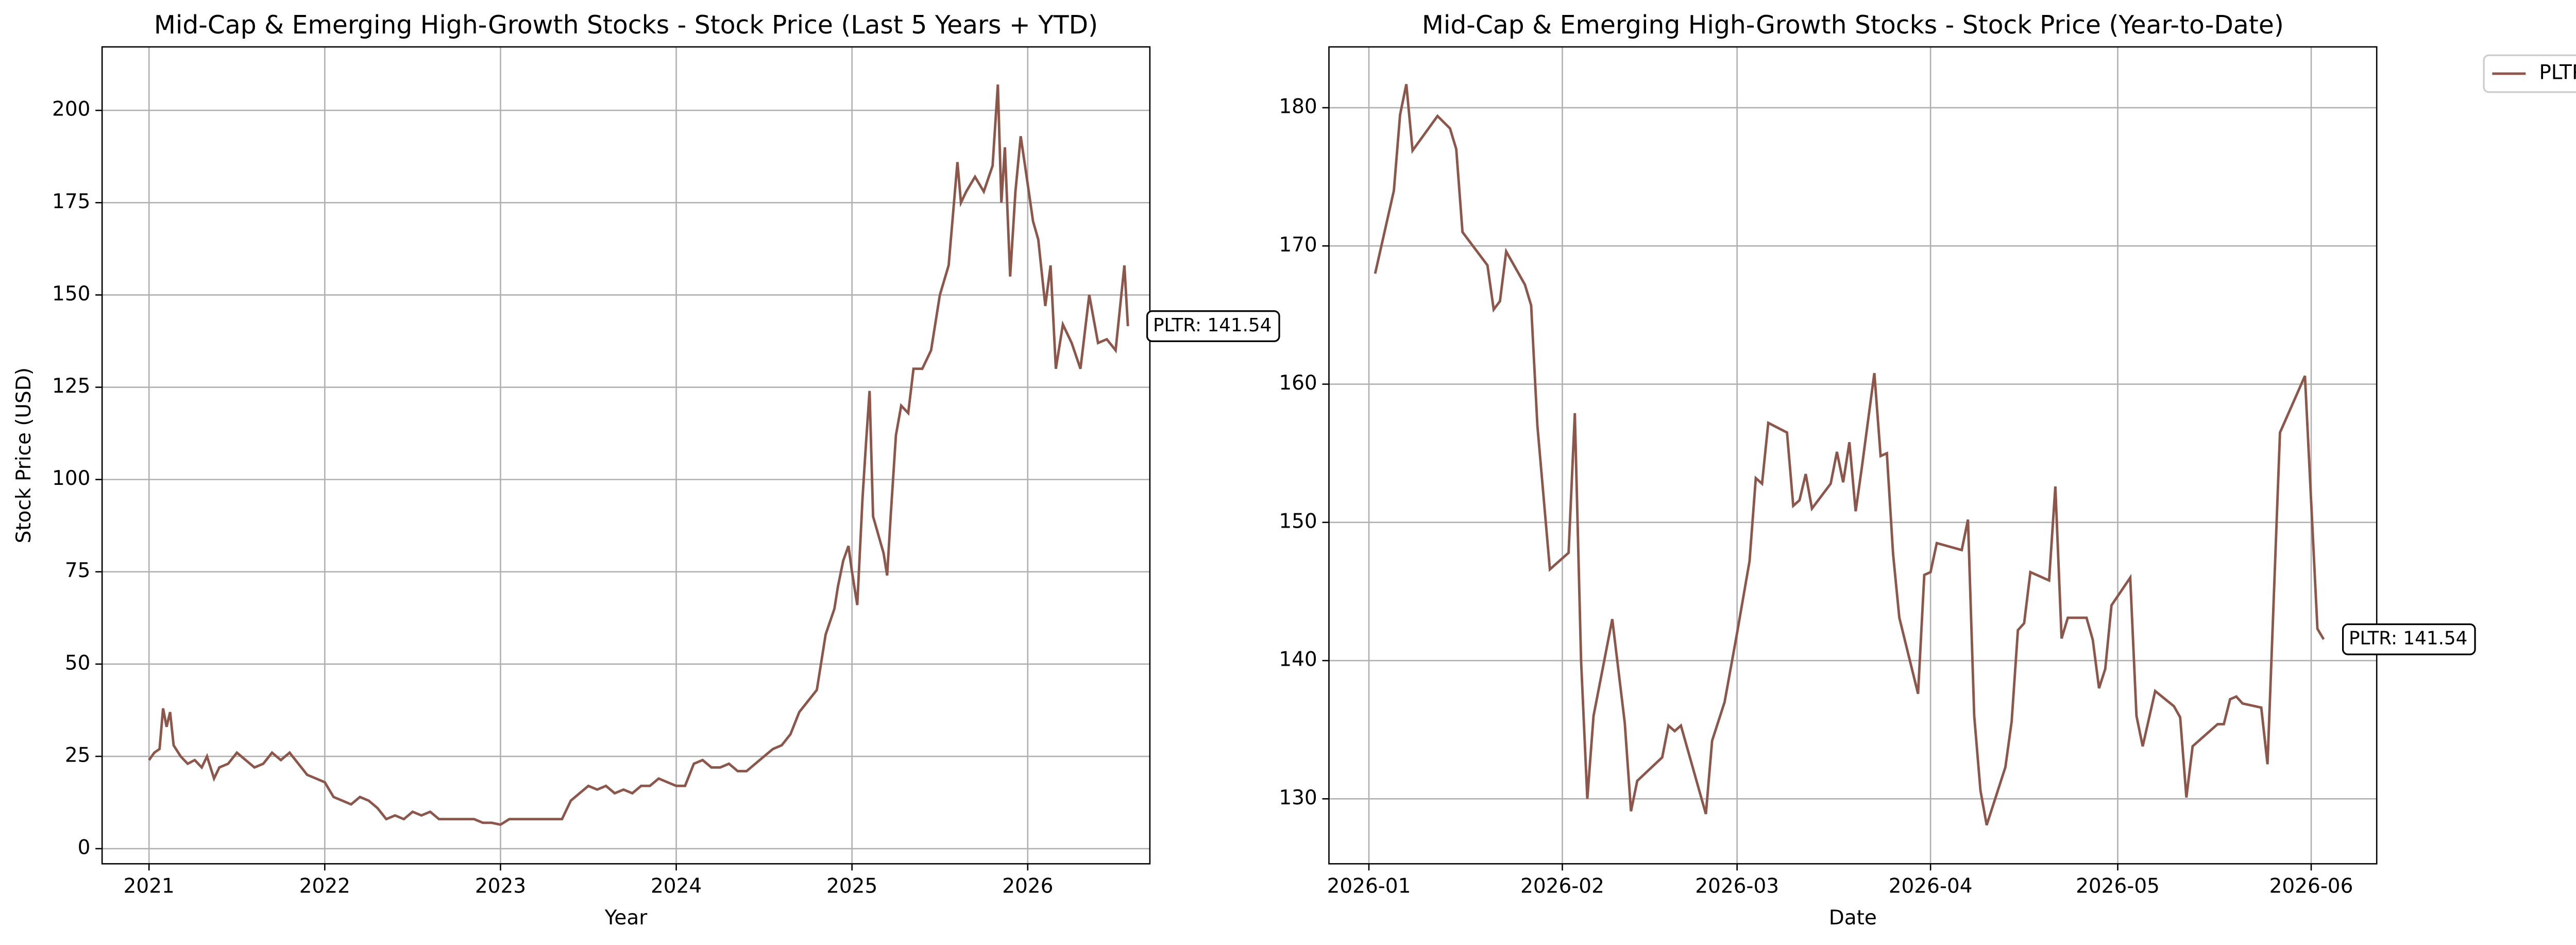 The width and height of the screenshot is (2576, 945). What do you see at coordinates (71, 201) in the screenshot?
I see `y-tick-label: 175` at bounding box center [71, 201].